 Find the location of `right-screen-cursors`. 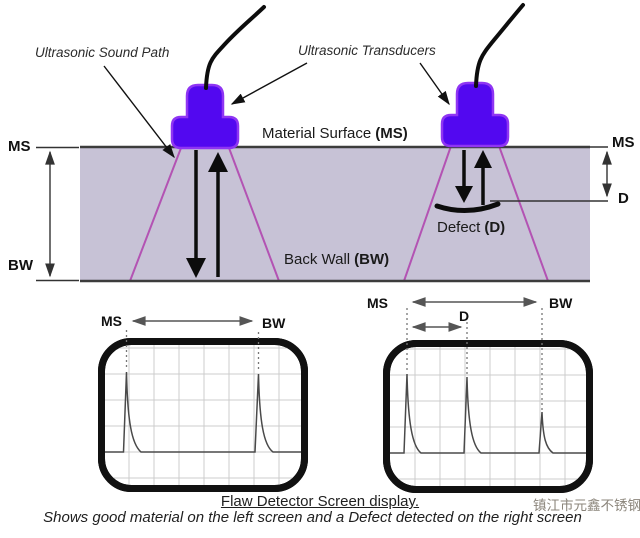

right-screen-cursors is located at coordinates (474, 359).